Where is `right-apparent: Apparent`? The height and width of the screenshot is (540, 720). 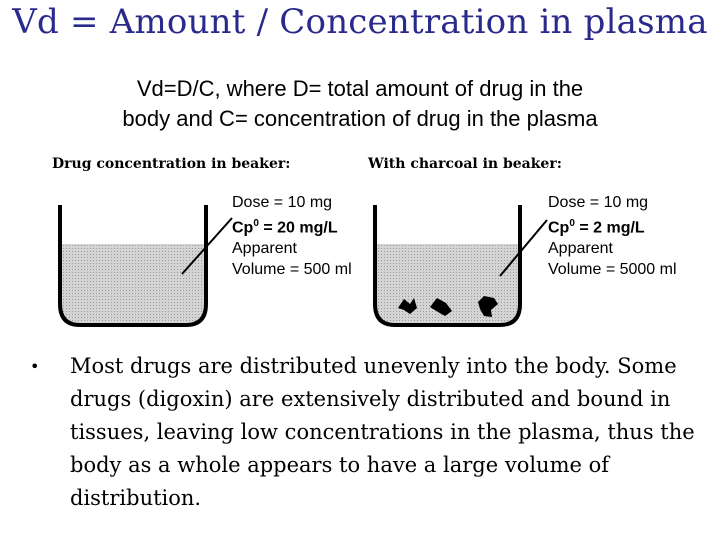
right-apparent: Apparent is located at coordinates (580, 249).